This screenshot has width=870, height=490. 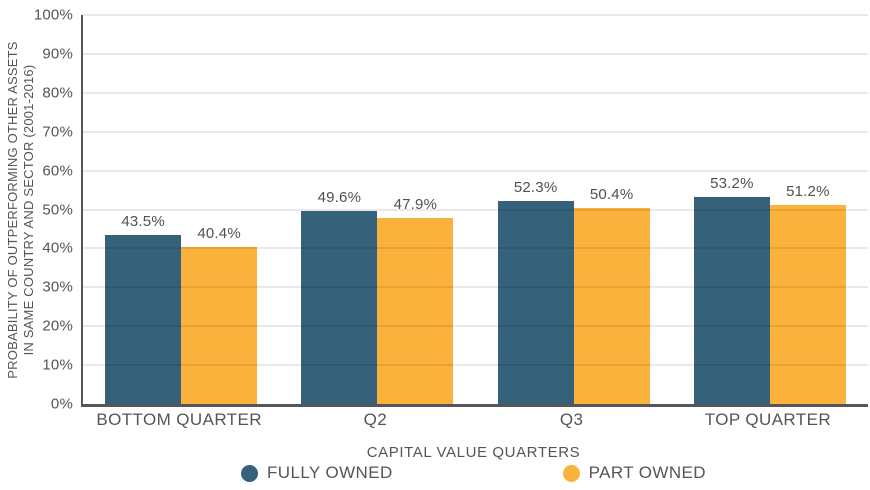 I want to click on bar-value-label: 52.3%, so click(x=535, y=187).